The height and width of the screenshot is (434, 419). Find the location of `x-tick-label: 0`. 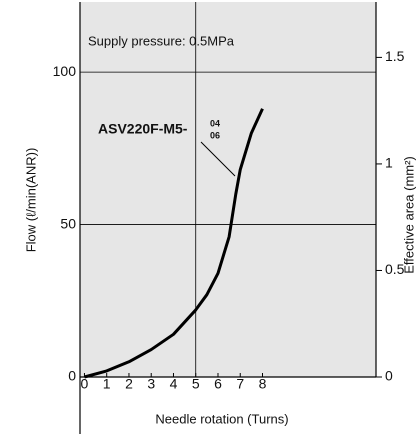

x-tick-label: 0 is located at coordinates (85, 384).